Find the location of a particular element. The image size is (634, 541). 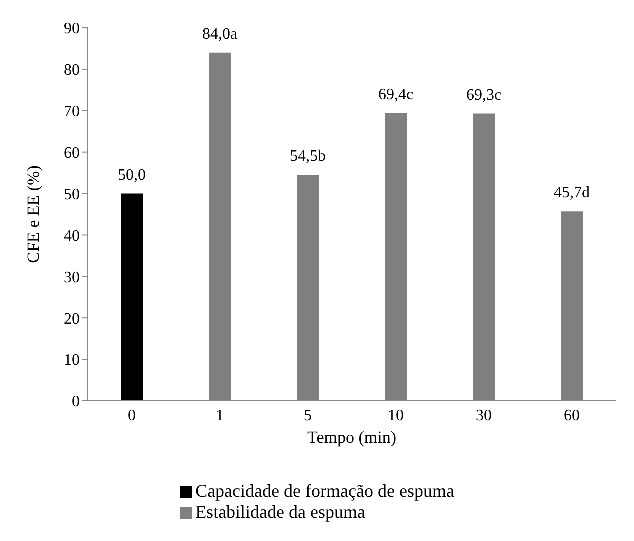

y-tick-label: 0 is located at coordinates (76, 402).